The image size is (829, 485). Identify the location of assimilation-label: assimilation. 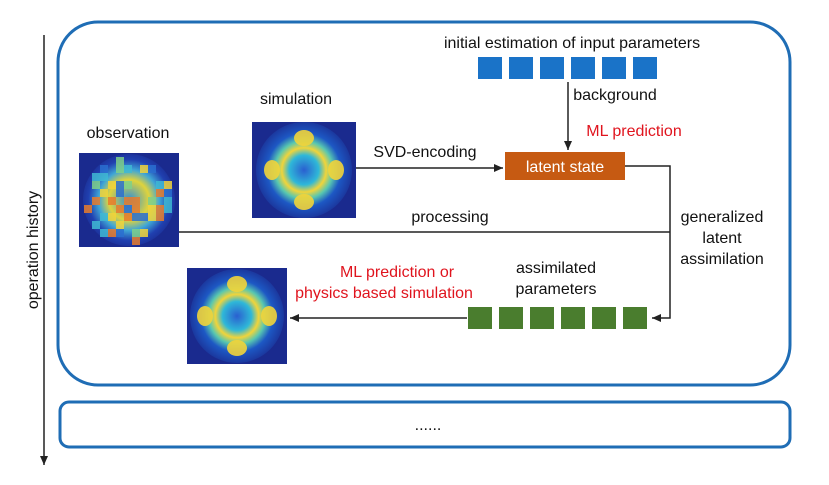
(722, 259).